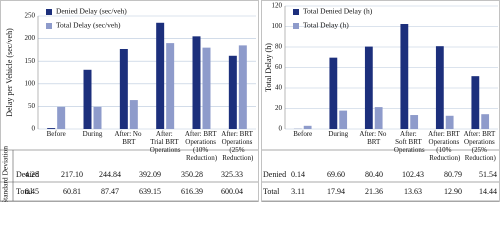 This screenshot has width=500, height=240. What do you see at coordinates (326, 25) in the screenshot?
I see `legend-label: Total Delay (h)` at bounding box center [326, 25].